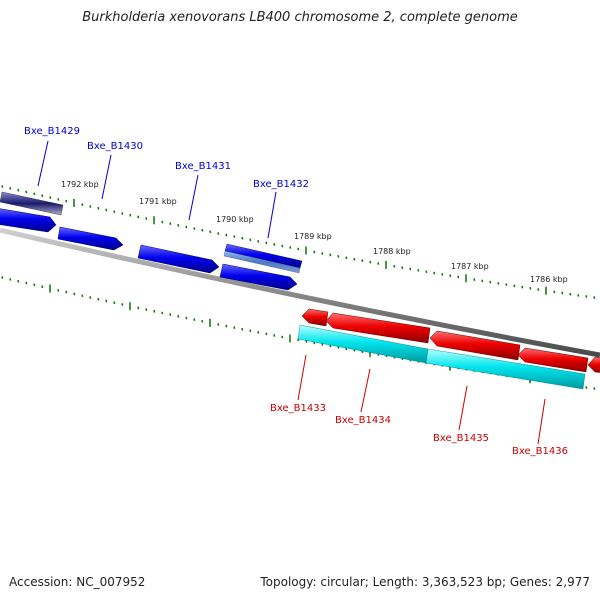  Describe the element at coordinates (281, 184) in the screenshot. I see `gene-label: Bxe_B1432` at that location.